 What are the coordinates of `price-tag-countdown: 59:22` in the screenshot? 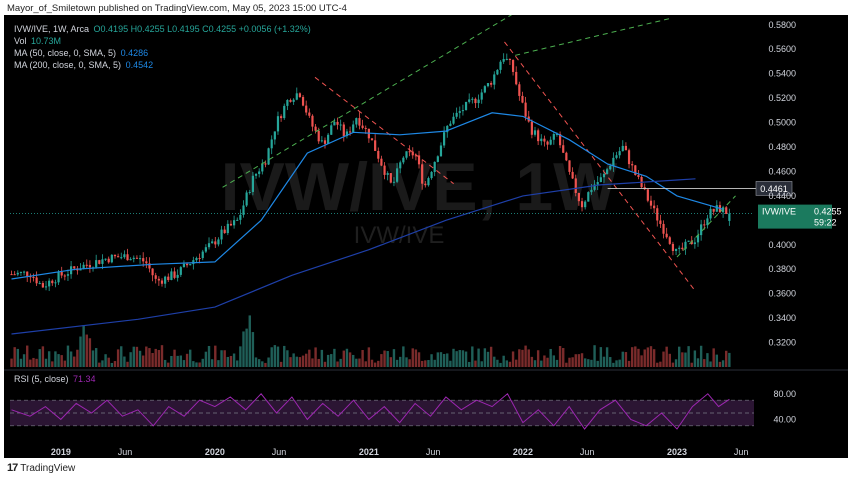 It's located at (825, 223).